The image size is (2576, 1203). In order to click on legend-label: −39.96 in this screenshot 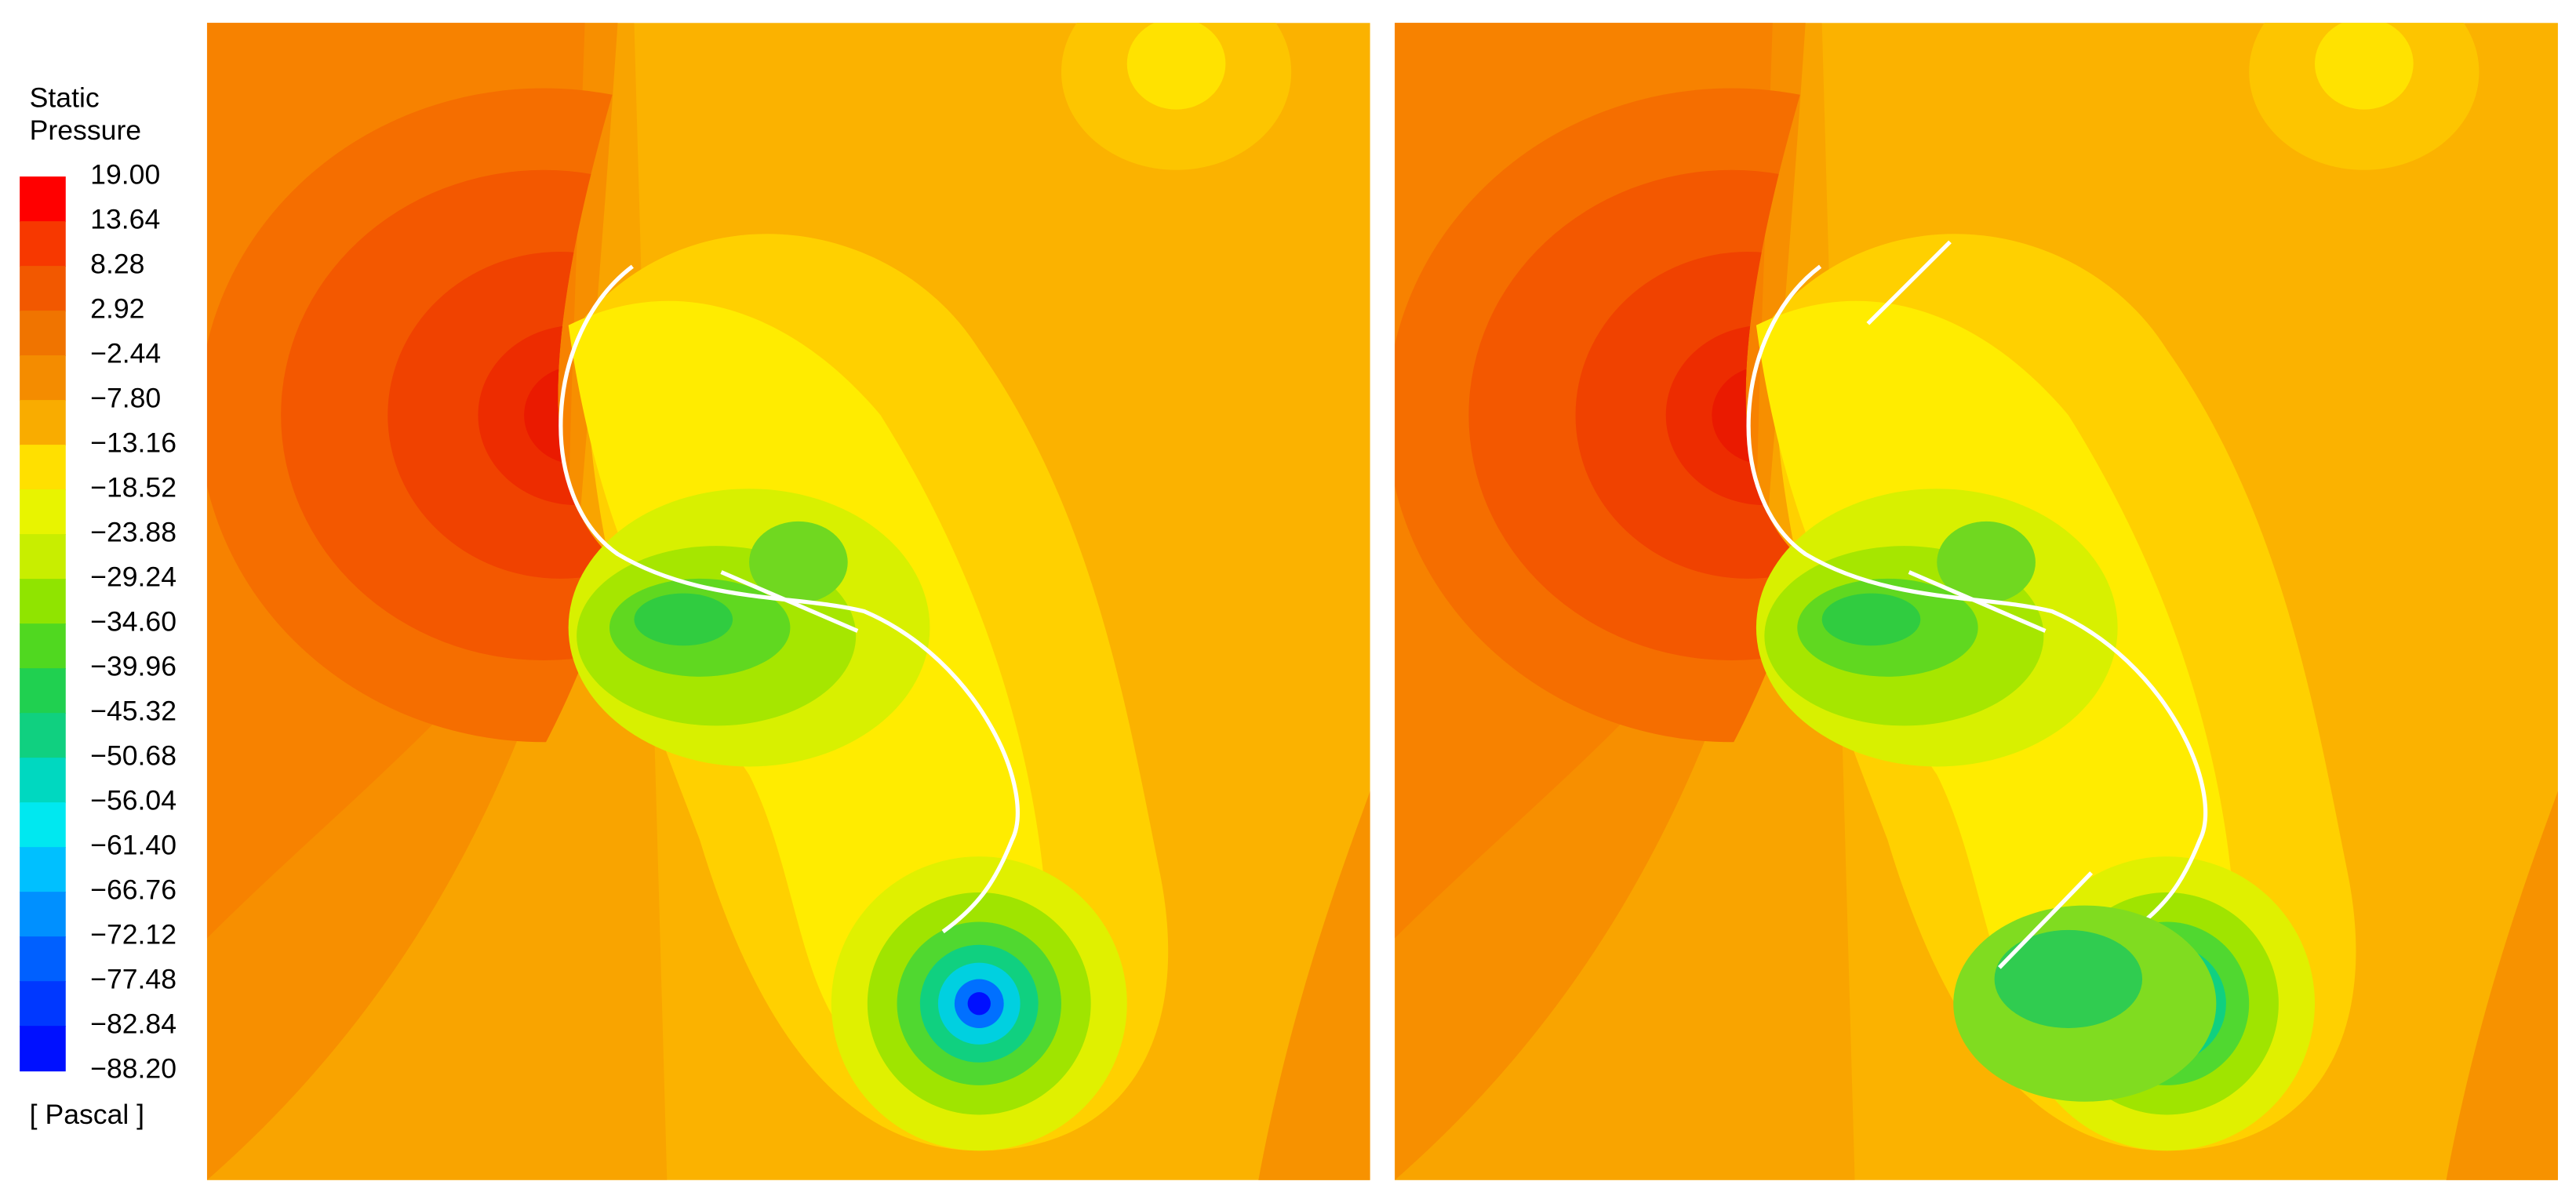, I will do `click(133, 666)`.